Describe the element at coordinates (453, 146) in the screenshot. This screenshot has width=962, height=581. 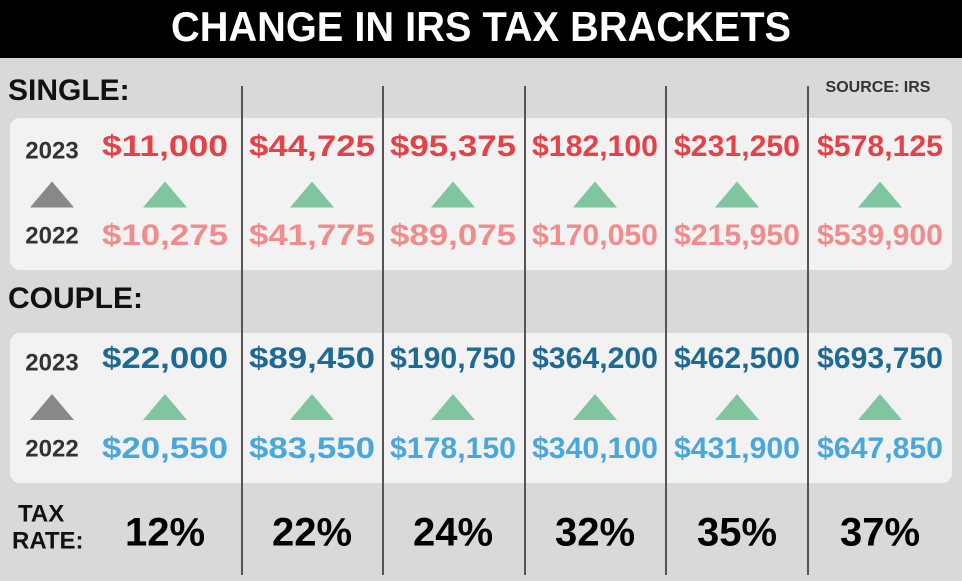
I see `bracket-new: $95,375` at that location.